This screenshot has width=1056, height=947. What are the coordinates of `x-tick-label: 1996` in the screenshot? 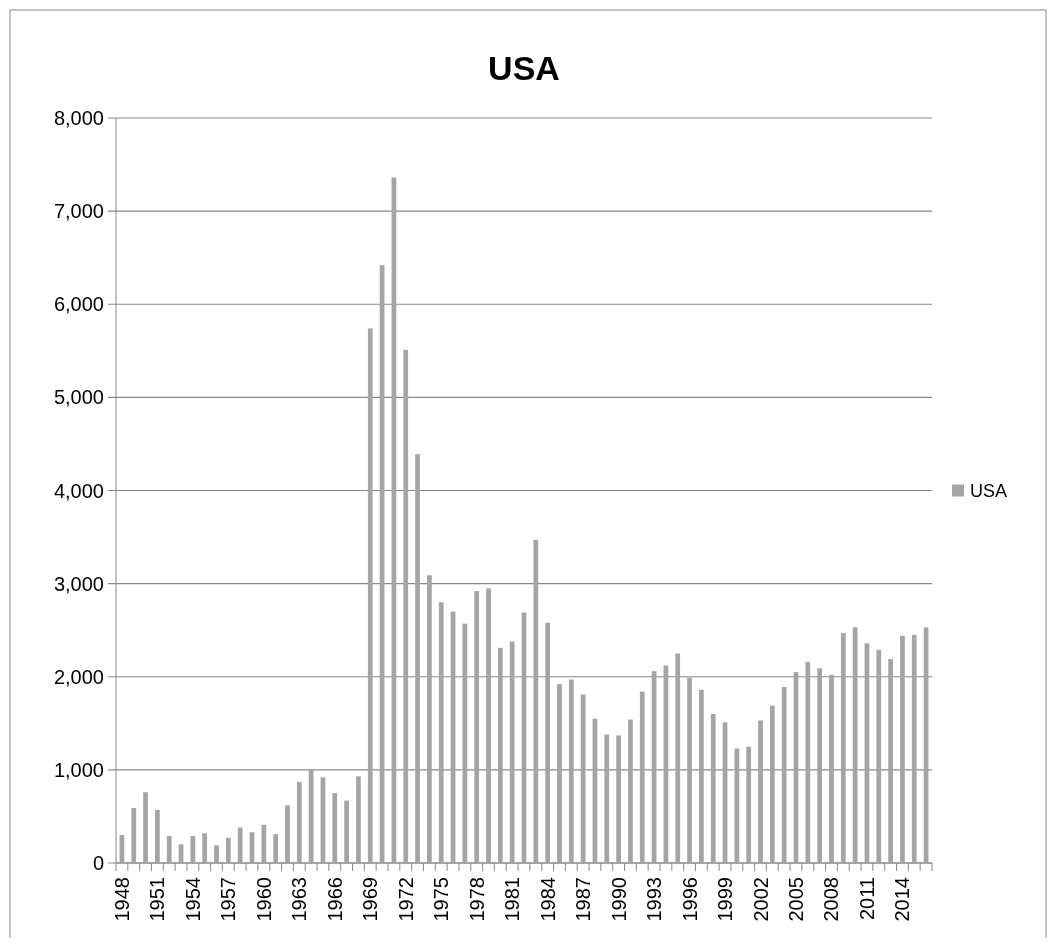 It's located at (689, 899).